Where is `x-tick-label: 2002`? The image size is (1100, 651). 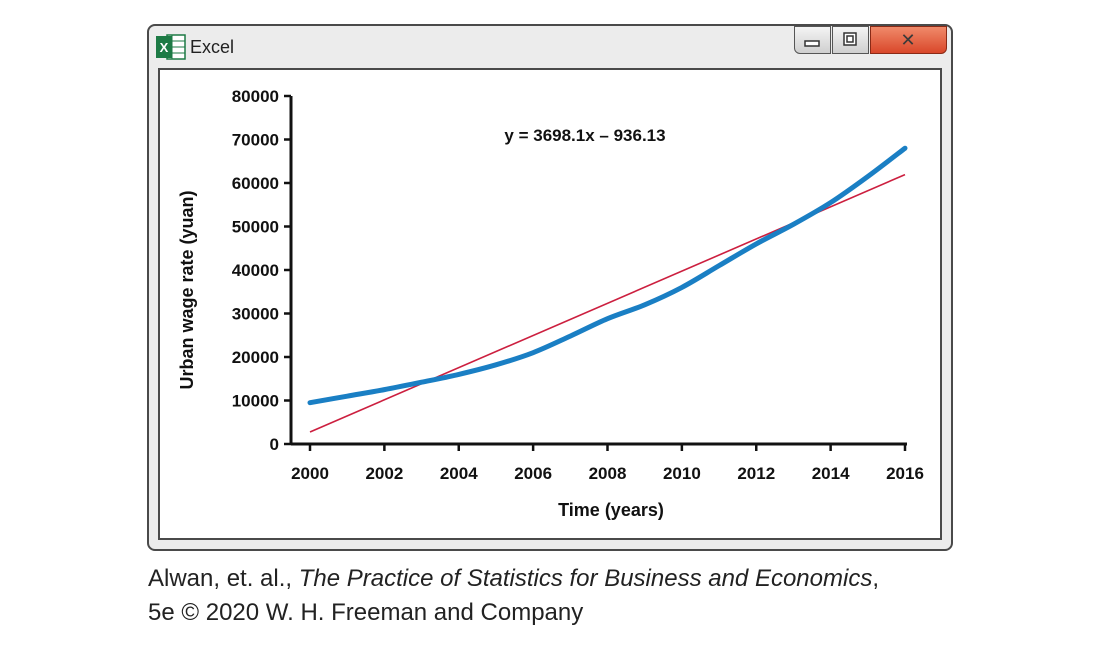 x-tick-label: 2002 is located at coordinates (384, 473).